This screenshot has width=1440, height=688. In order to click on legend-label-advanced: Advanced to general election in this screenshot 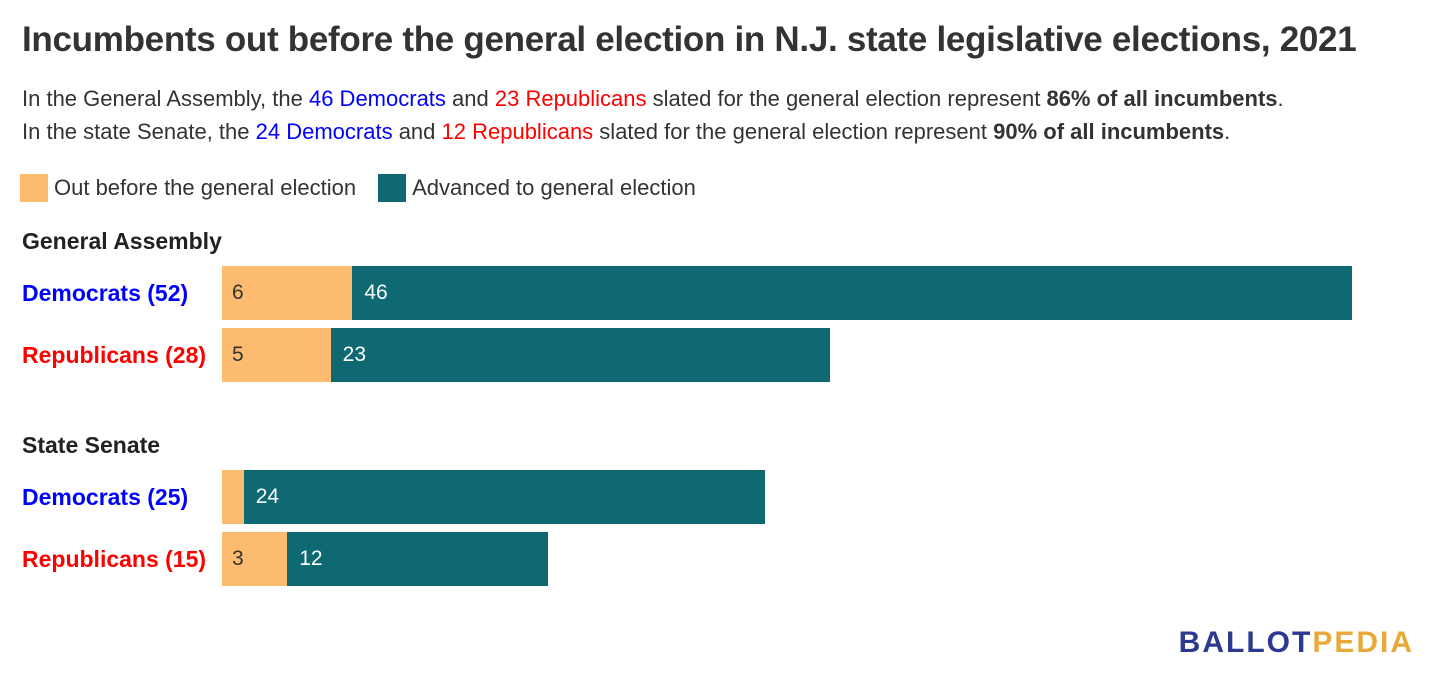, I will do `click(554, 187)`.